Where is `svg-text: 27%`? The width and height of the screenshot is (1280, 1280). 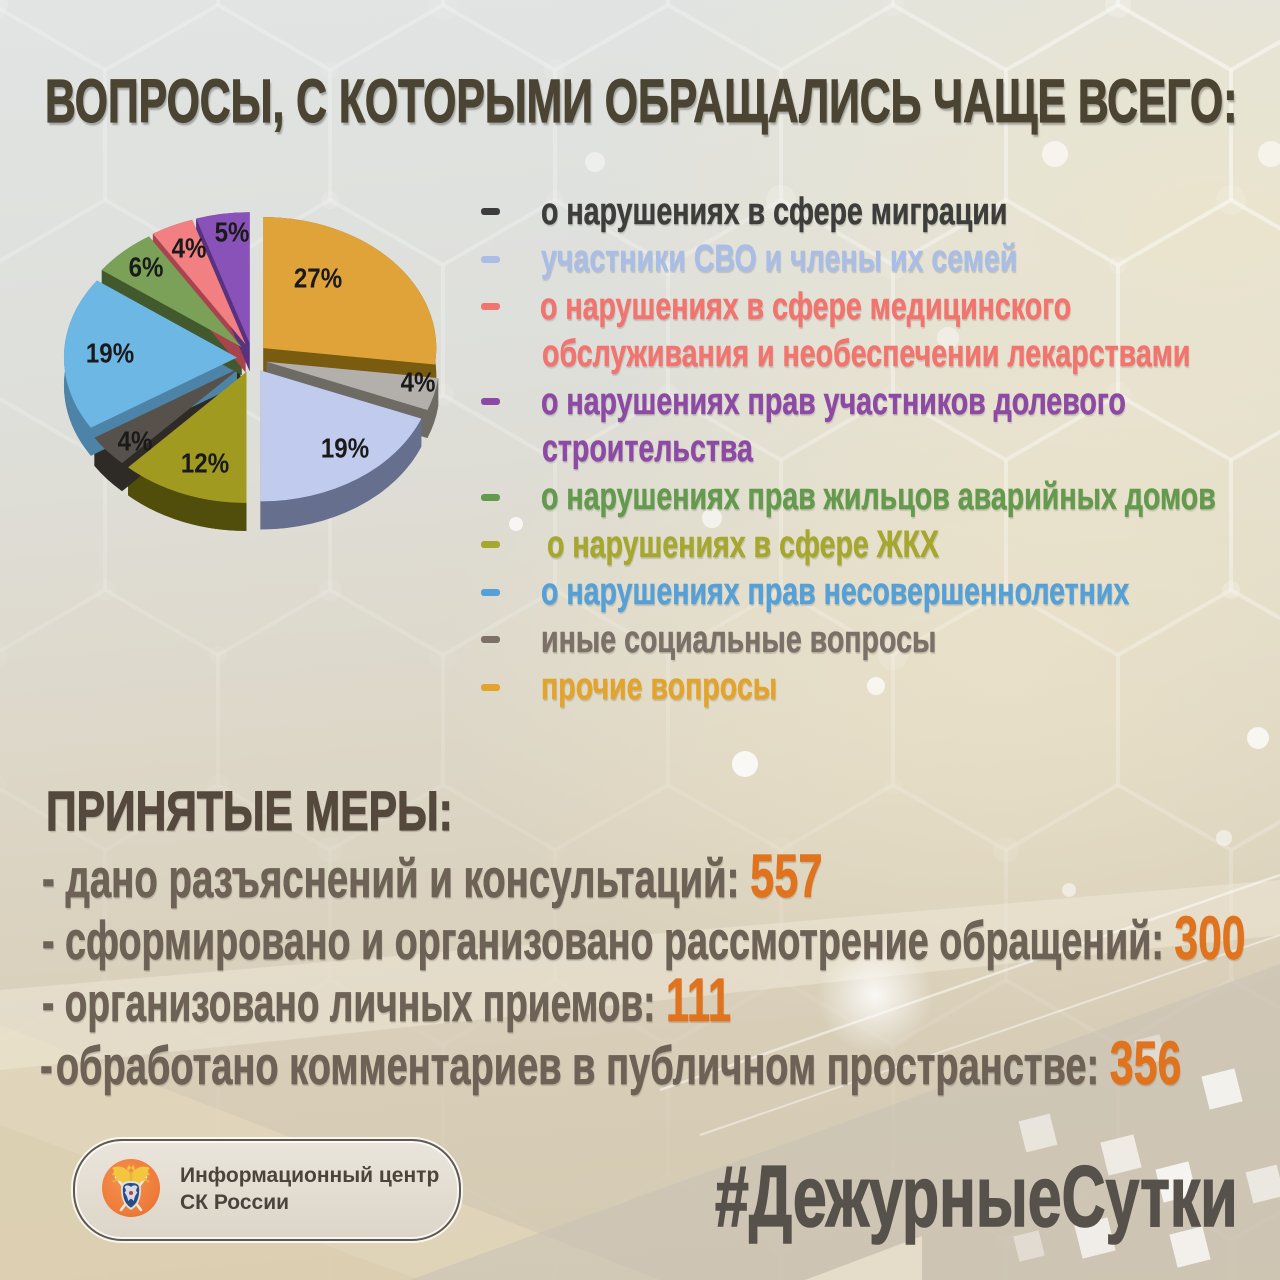 svg-text: 27% is located at coordinates (318, 278).